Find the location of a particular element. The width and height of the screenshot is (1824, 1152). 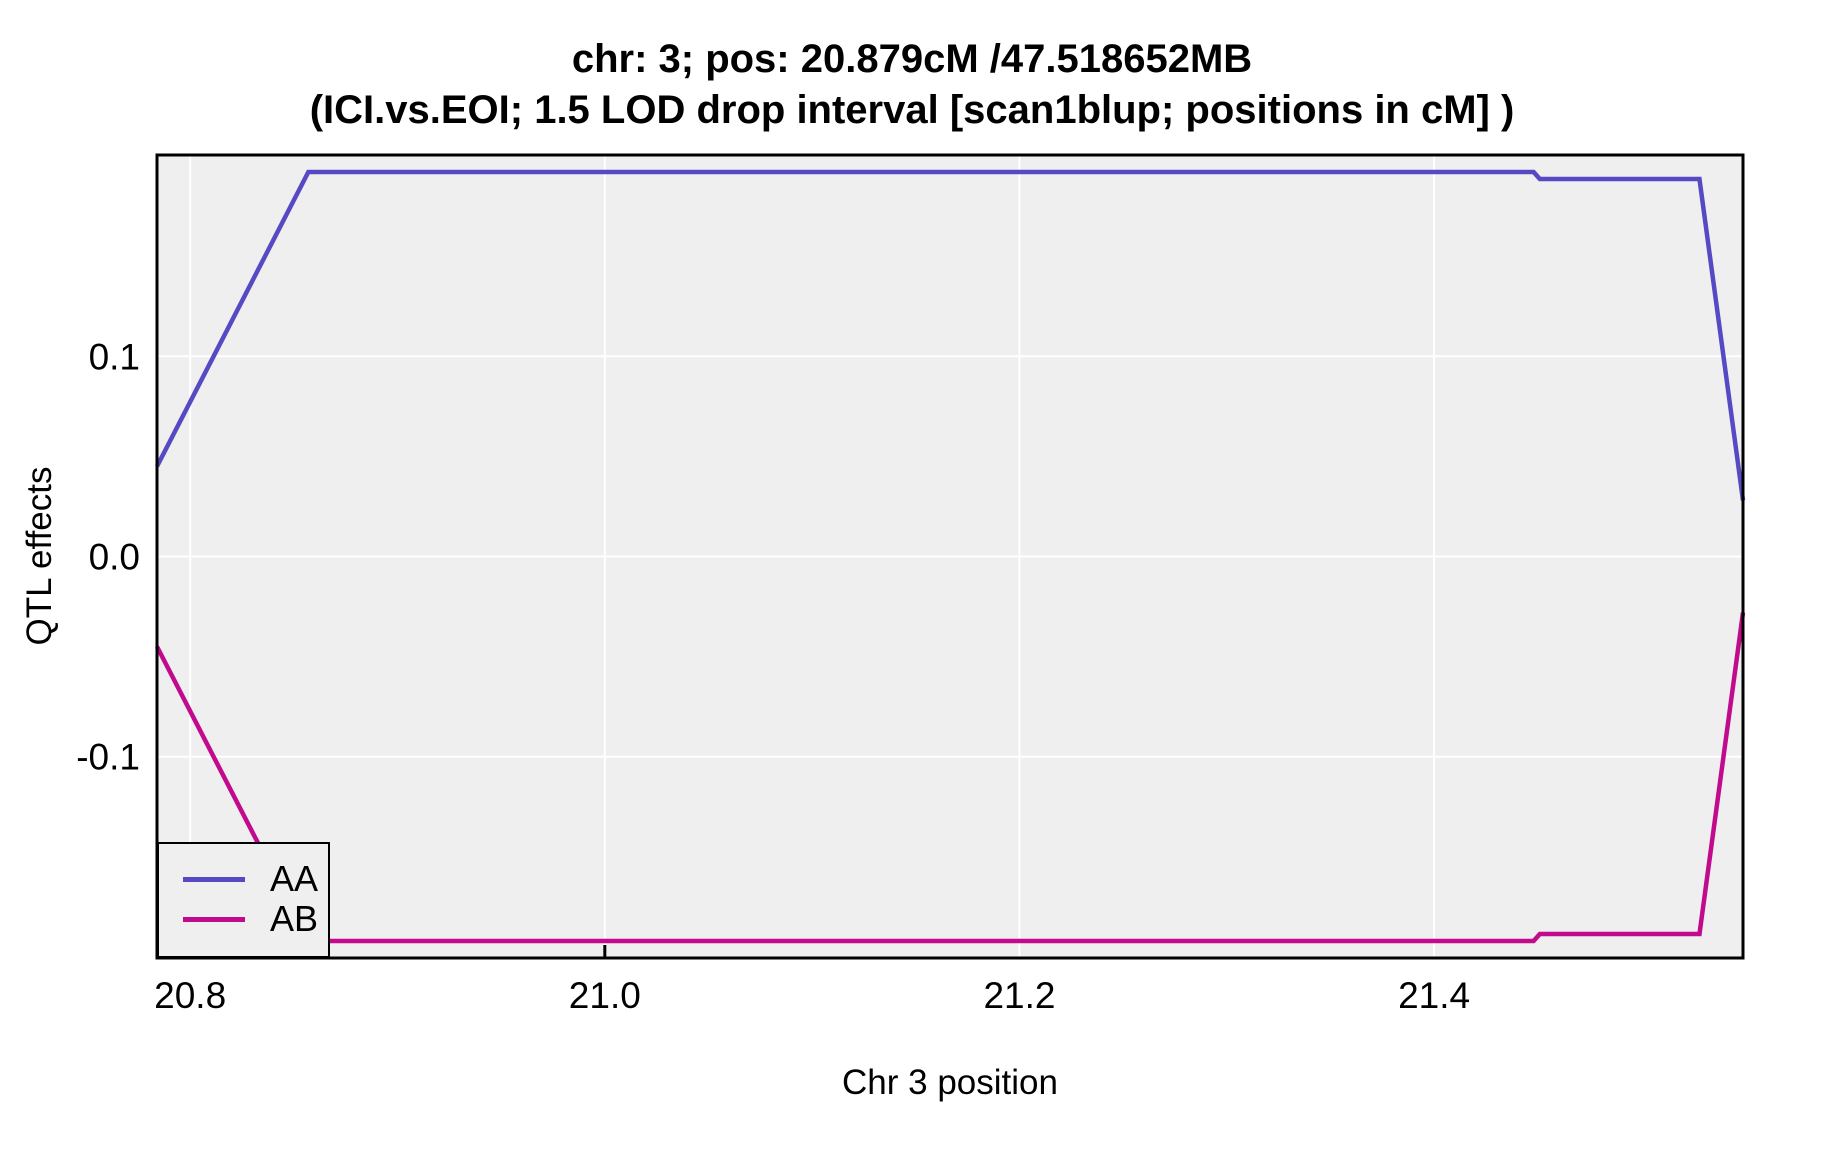

y-tick-label: 0.0 is located at coordinates (114, 557).